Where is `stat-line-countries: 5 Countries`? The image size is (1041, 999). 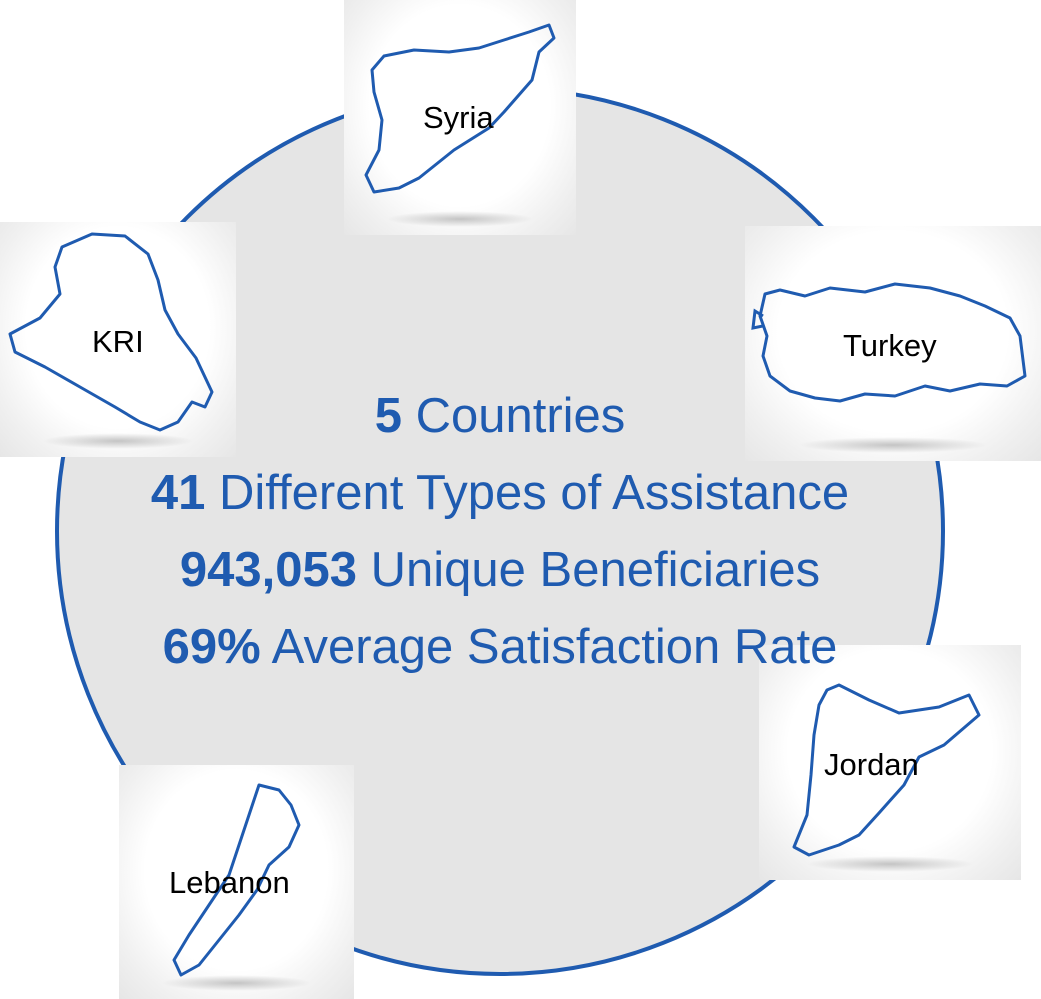
stat-line-countries: 5 Countries is located at coordinates (500, 416).